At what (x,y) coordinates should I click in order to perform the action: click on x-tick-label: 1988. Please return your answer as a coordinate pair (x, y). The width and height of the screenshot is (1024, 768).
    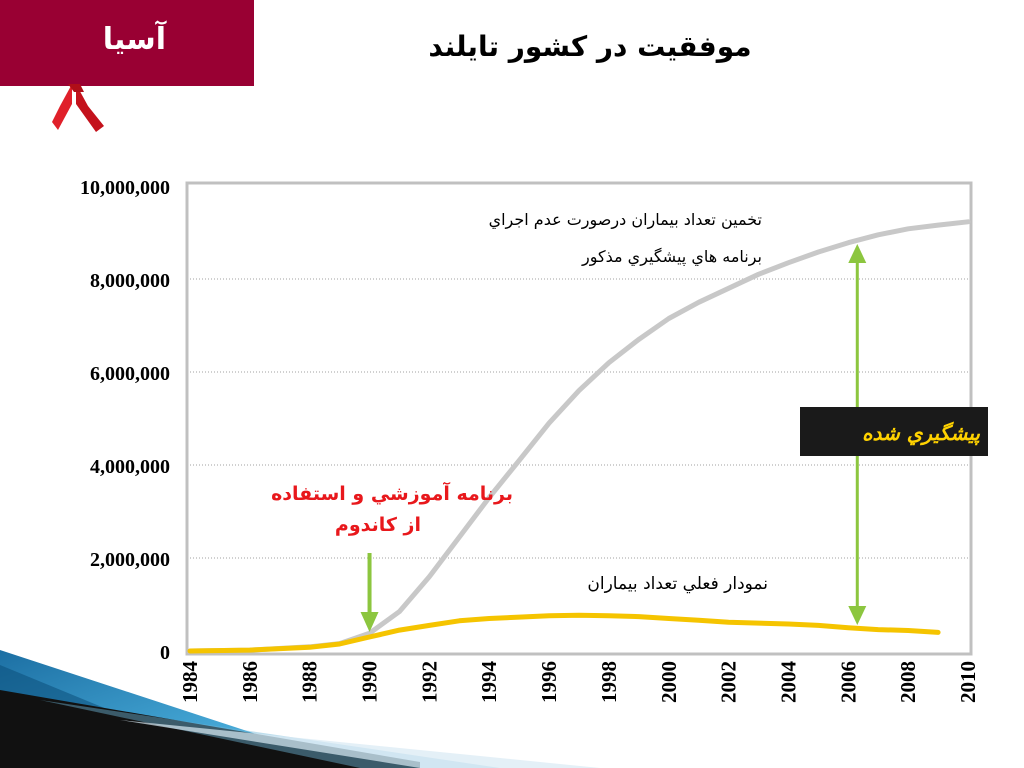
    Looking at the image, I should click on (310, 682).